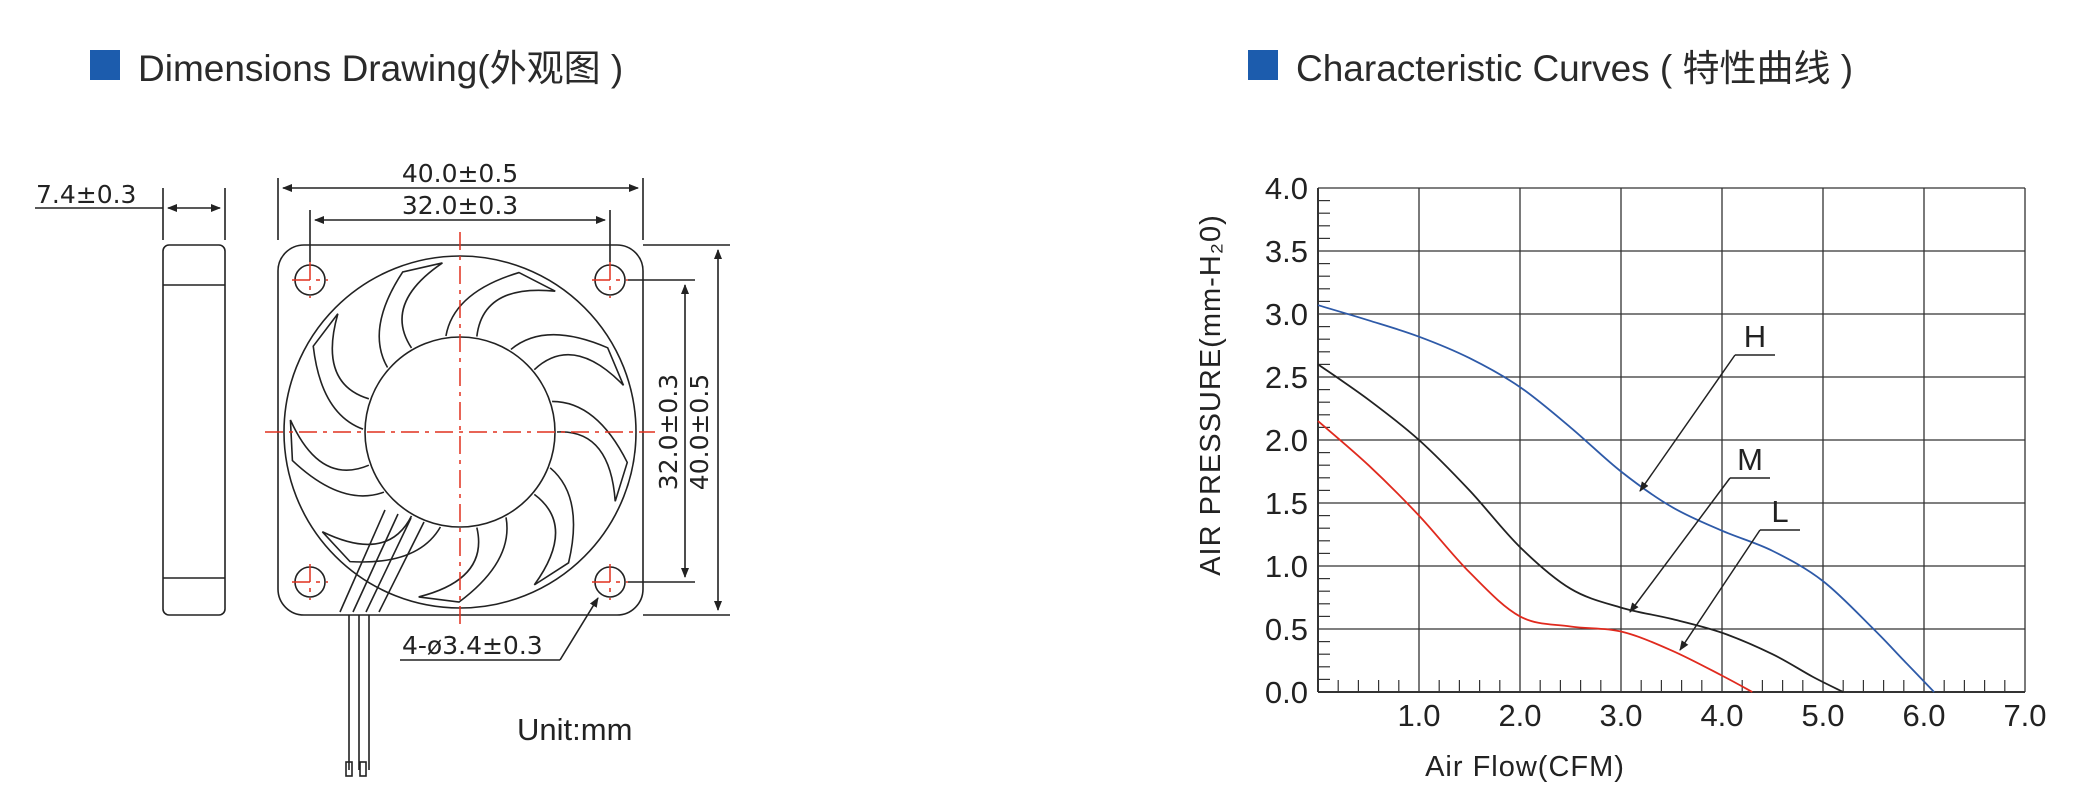 This screenshot has width=2076, height=803. I want to click on x-tick-label: 2.0, so click(1519, 715).